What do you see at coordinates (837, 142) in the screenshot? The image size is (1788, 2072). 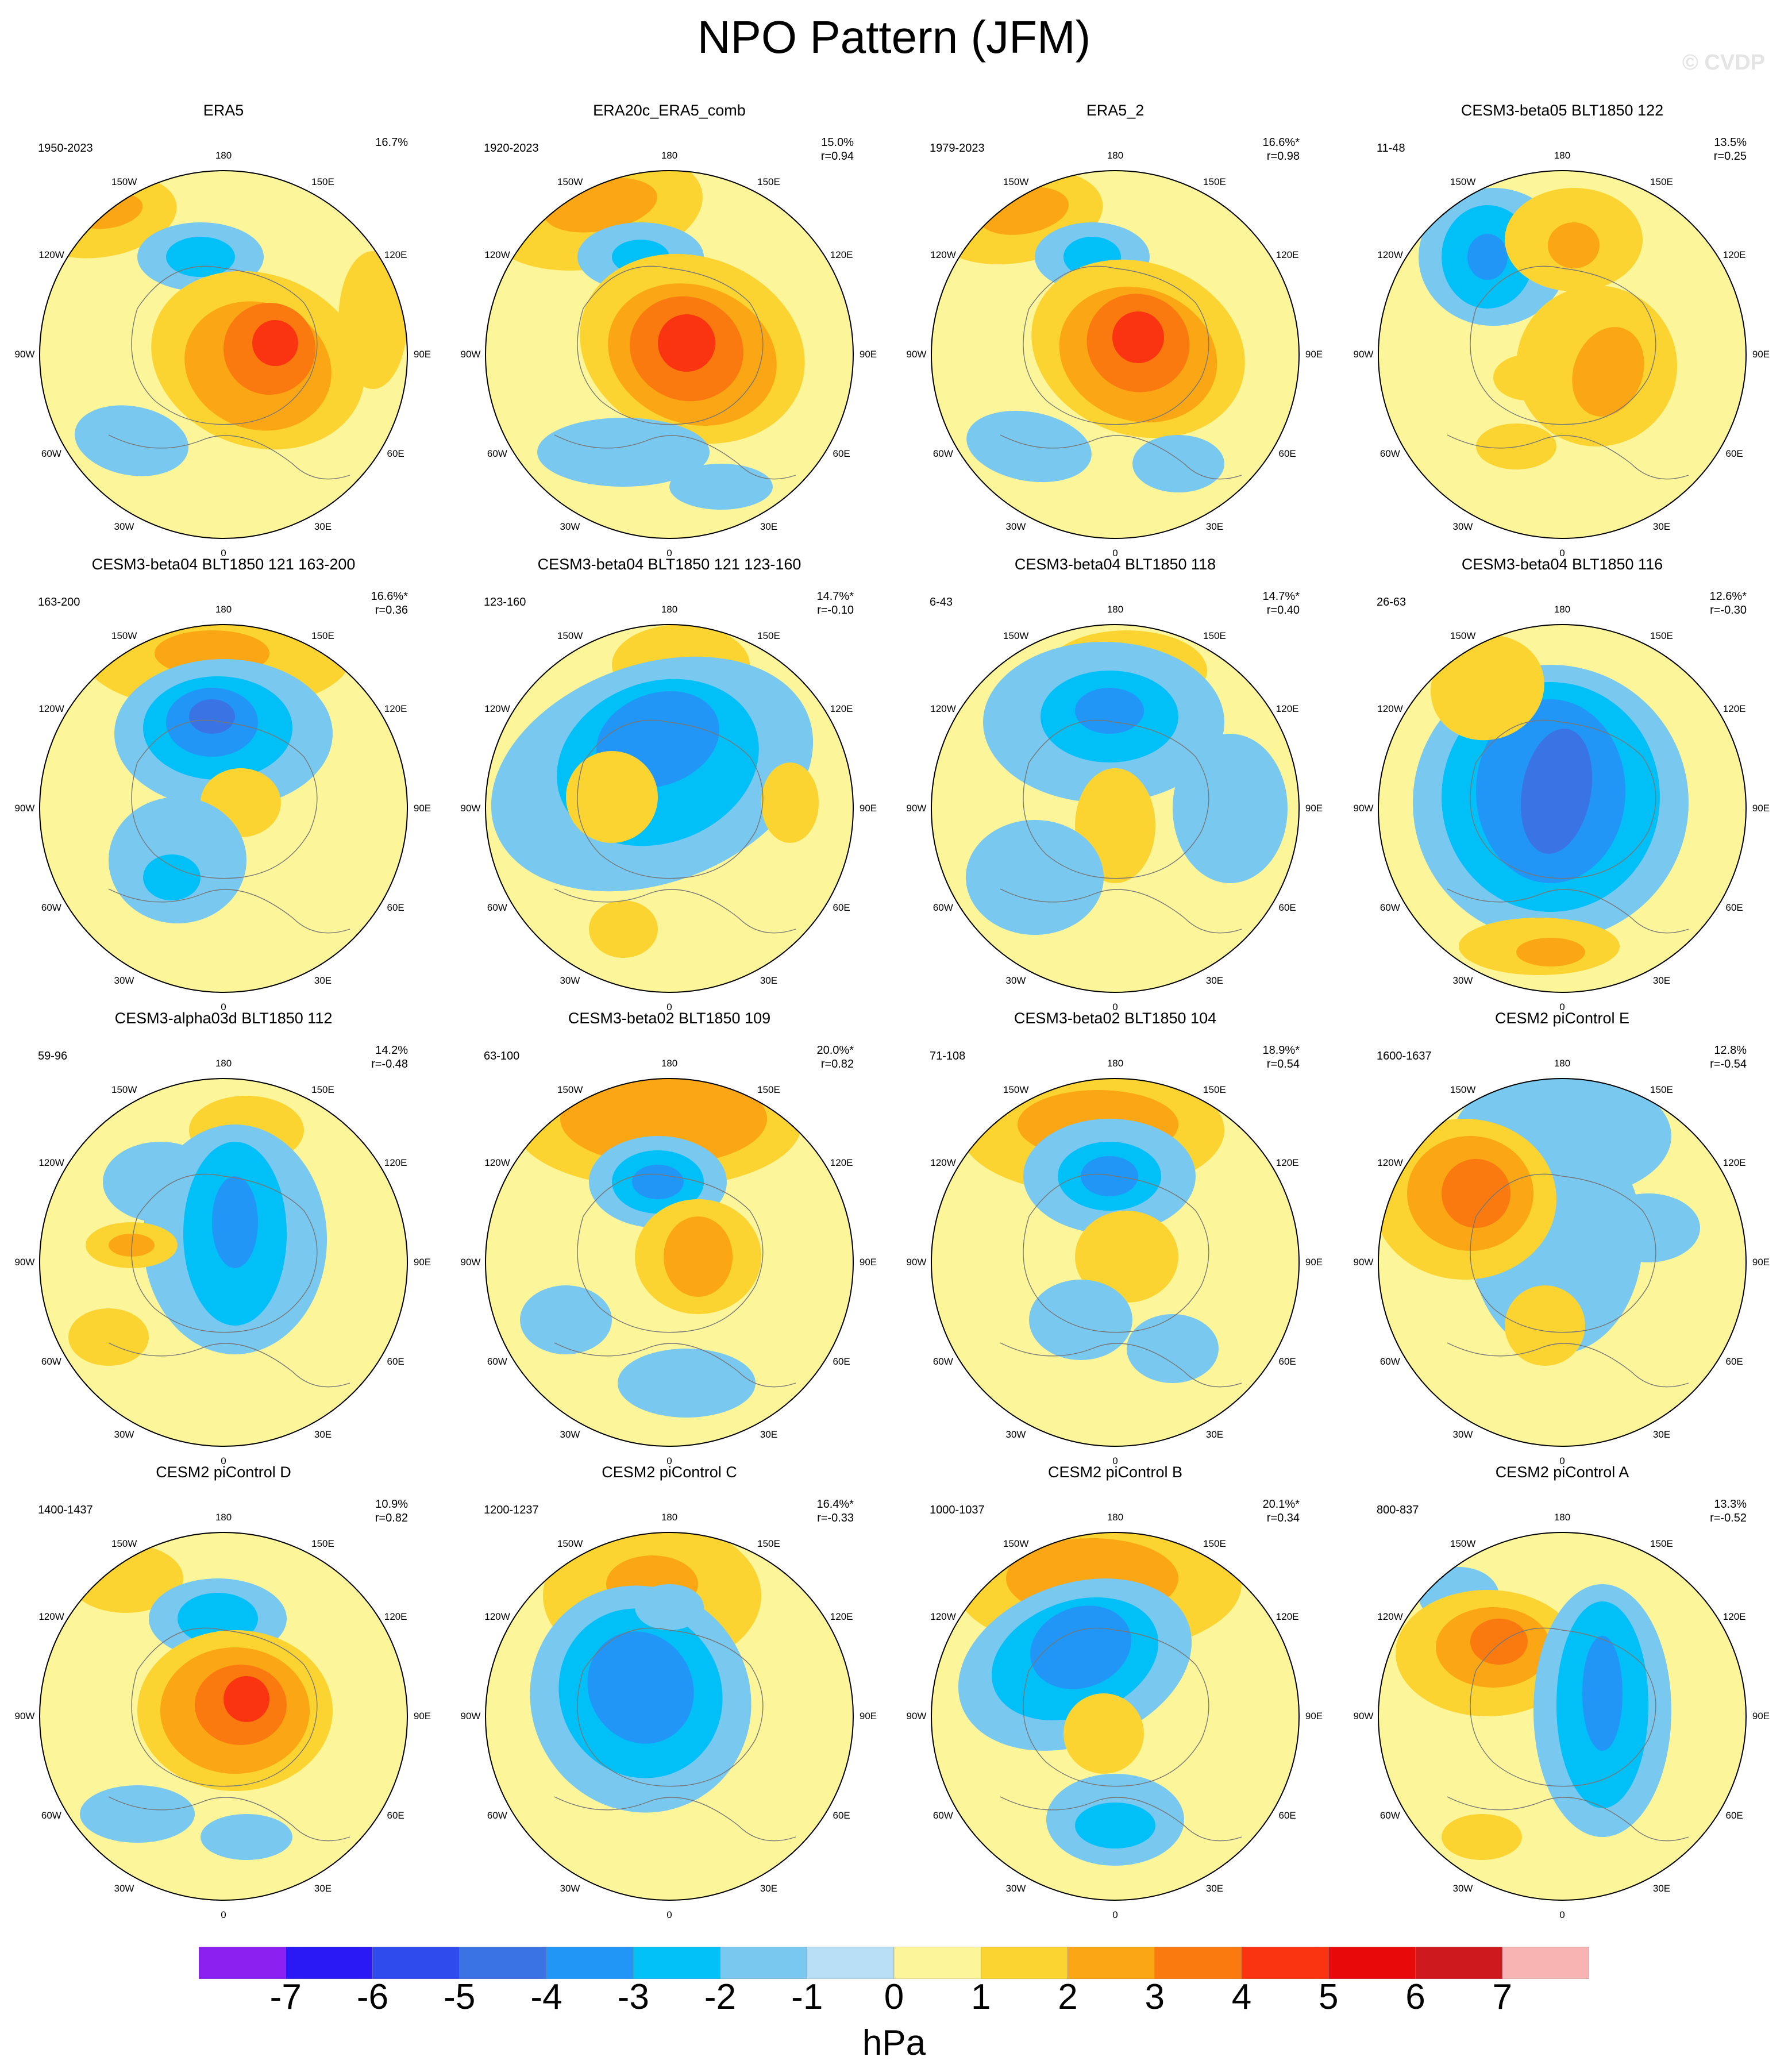 I see `panel-variance: 15.0%` at bounding box center [837, 142].